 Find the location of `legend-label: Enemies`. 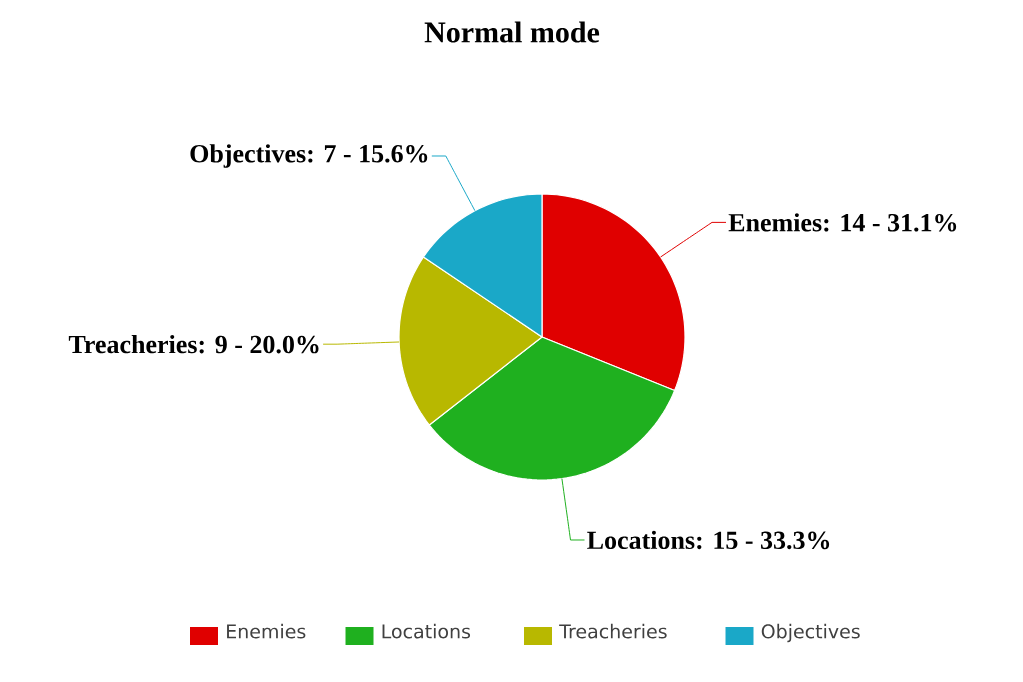

legend-label: Enemies is located at coordinates (266, 631).